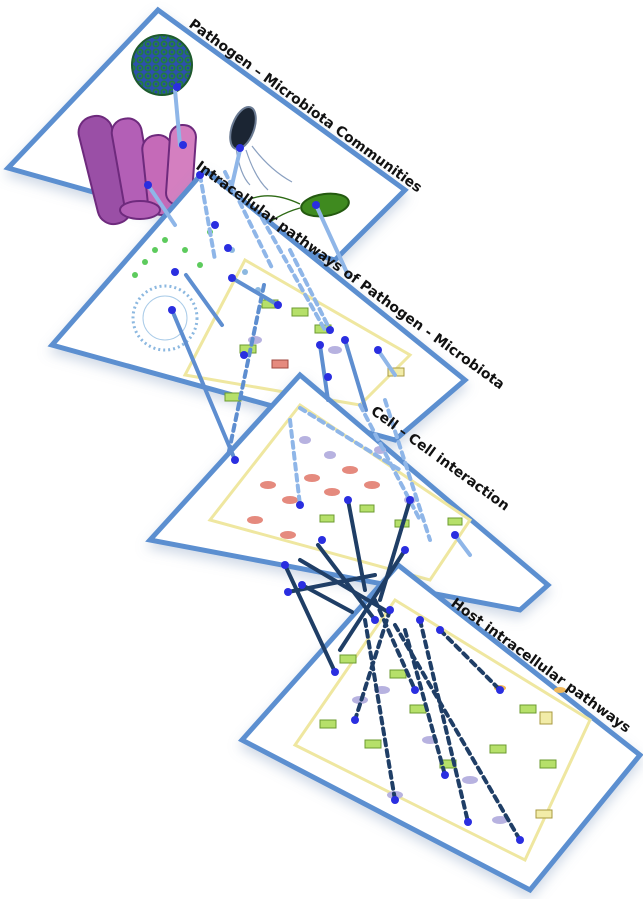 This screenshot has height=899, width=643. Describe the element at coordinates (340, 492) in the screenshot. I see `pathway-box-cell` at that location.